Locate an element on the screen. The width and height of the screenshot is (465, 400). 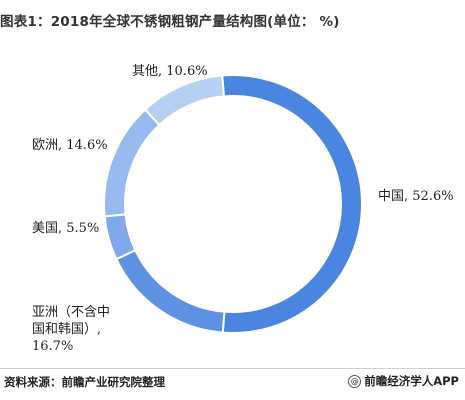
brand-label: 前瞻经济学人APP is located at coordinates (411, 381).